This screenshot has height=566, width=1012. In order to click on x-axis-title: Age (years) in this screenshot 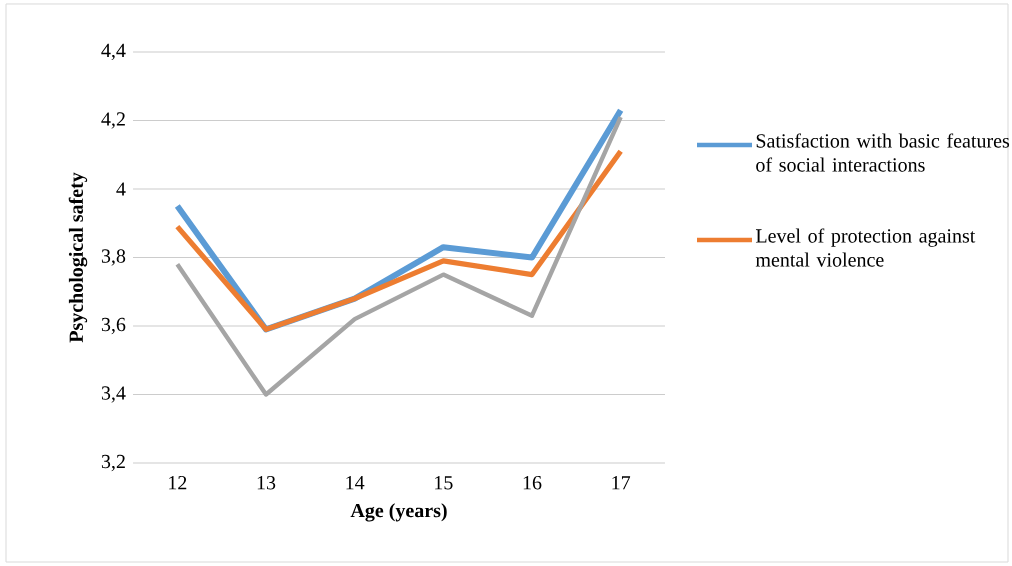, I will do `click(398, 512)`.